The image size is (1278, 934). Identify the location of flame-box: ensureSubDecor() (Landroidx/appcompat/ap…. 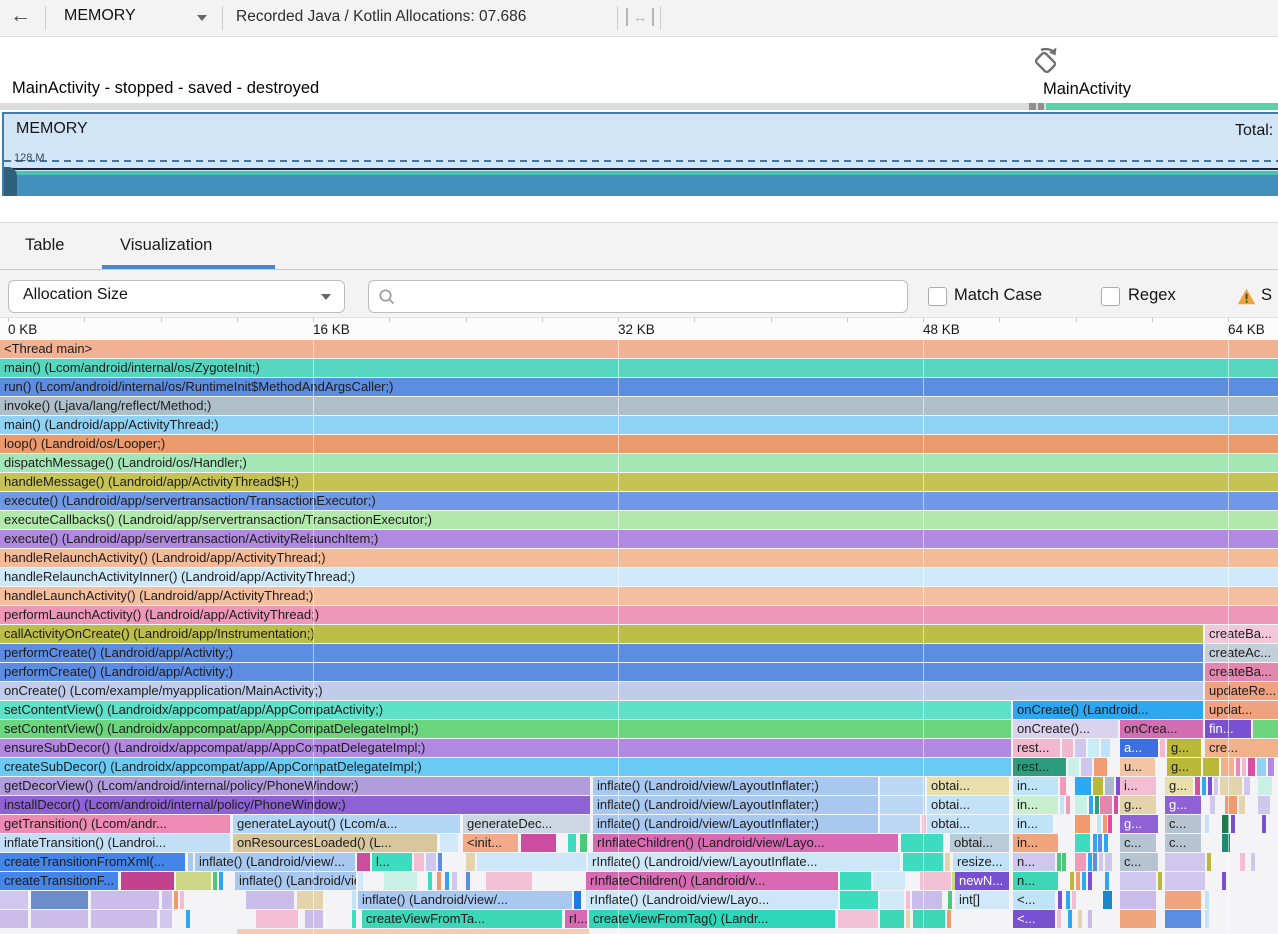
(505, 748).